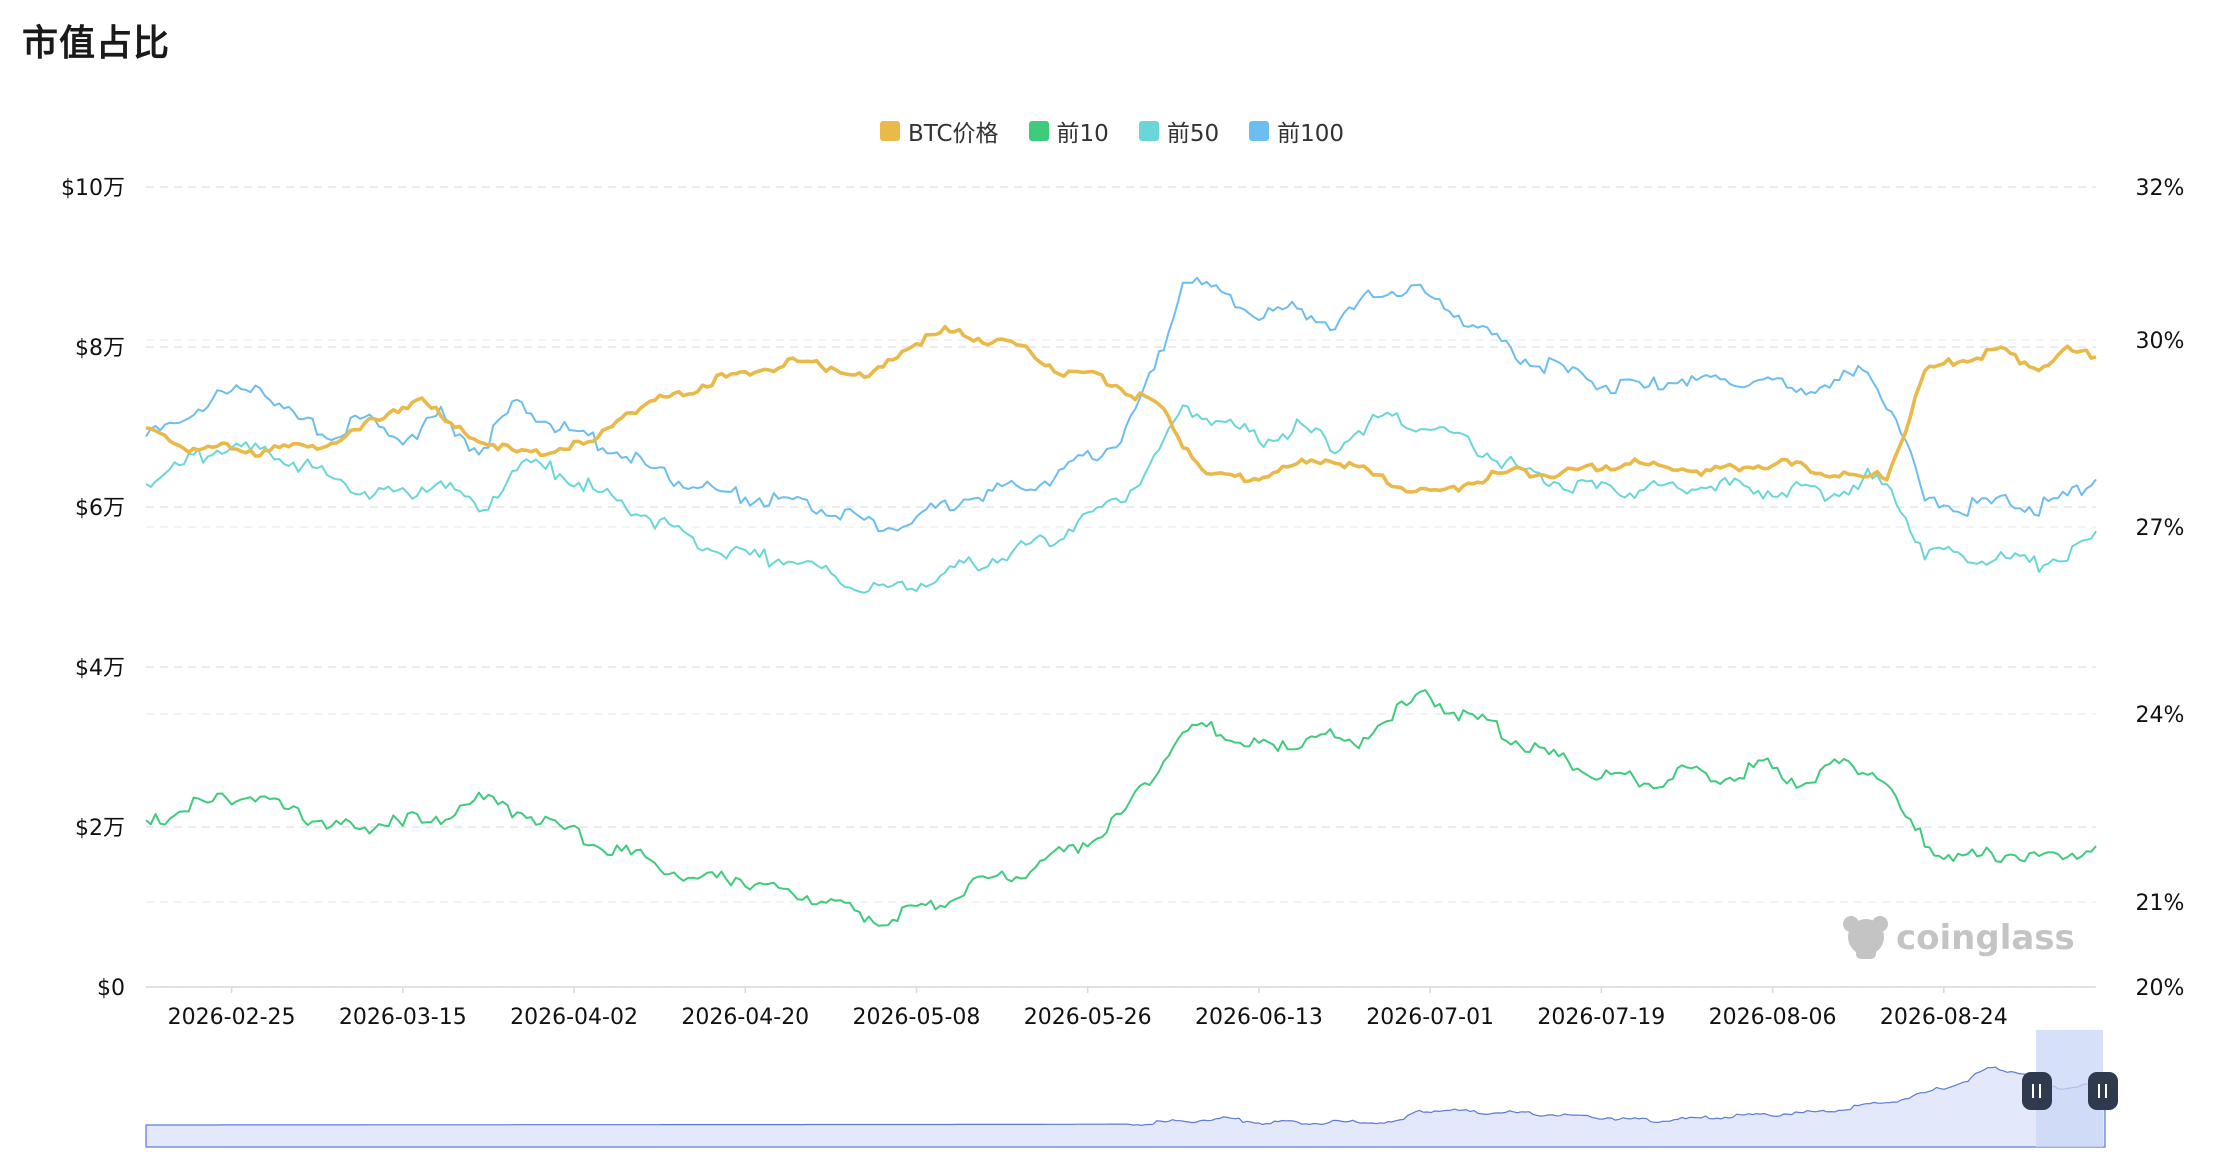  What do you see at coordinates (232, 1017) in the screenshot?
I see `x-axis-tick-label: 2026-02-25` at bounding box center [232, 1017].